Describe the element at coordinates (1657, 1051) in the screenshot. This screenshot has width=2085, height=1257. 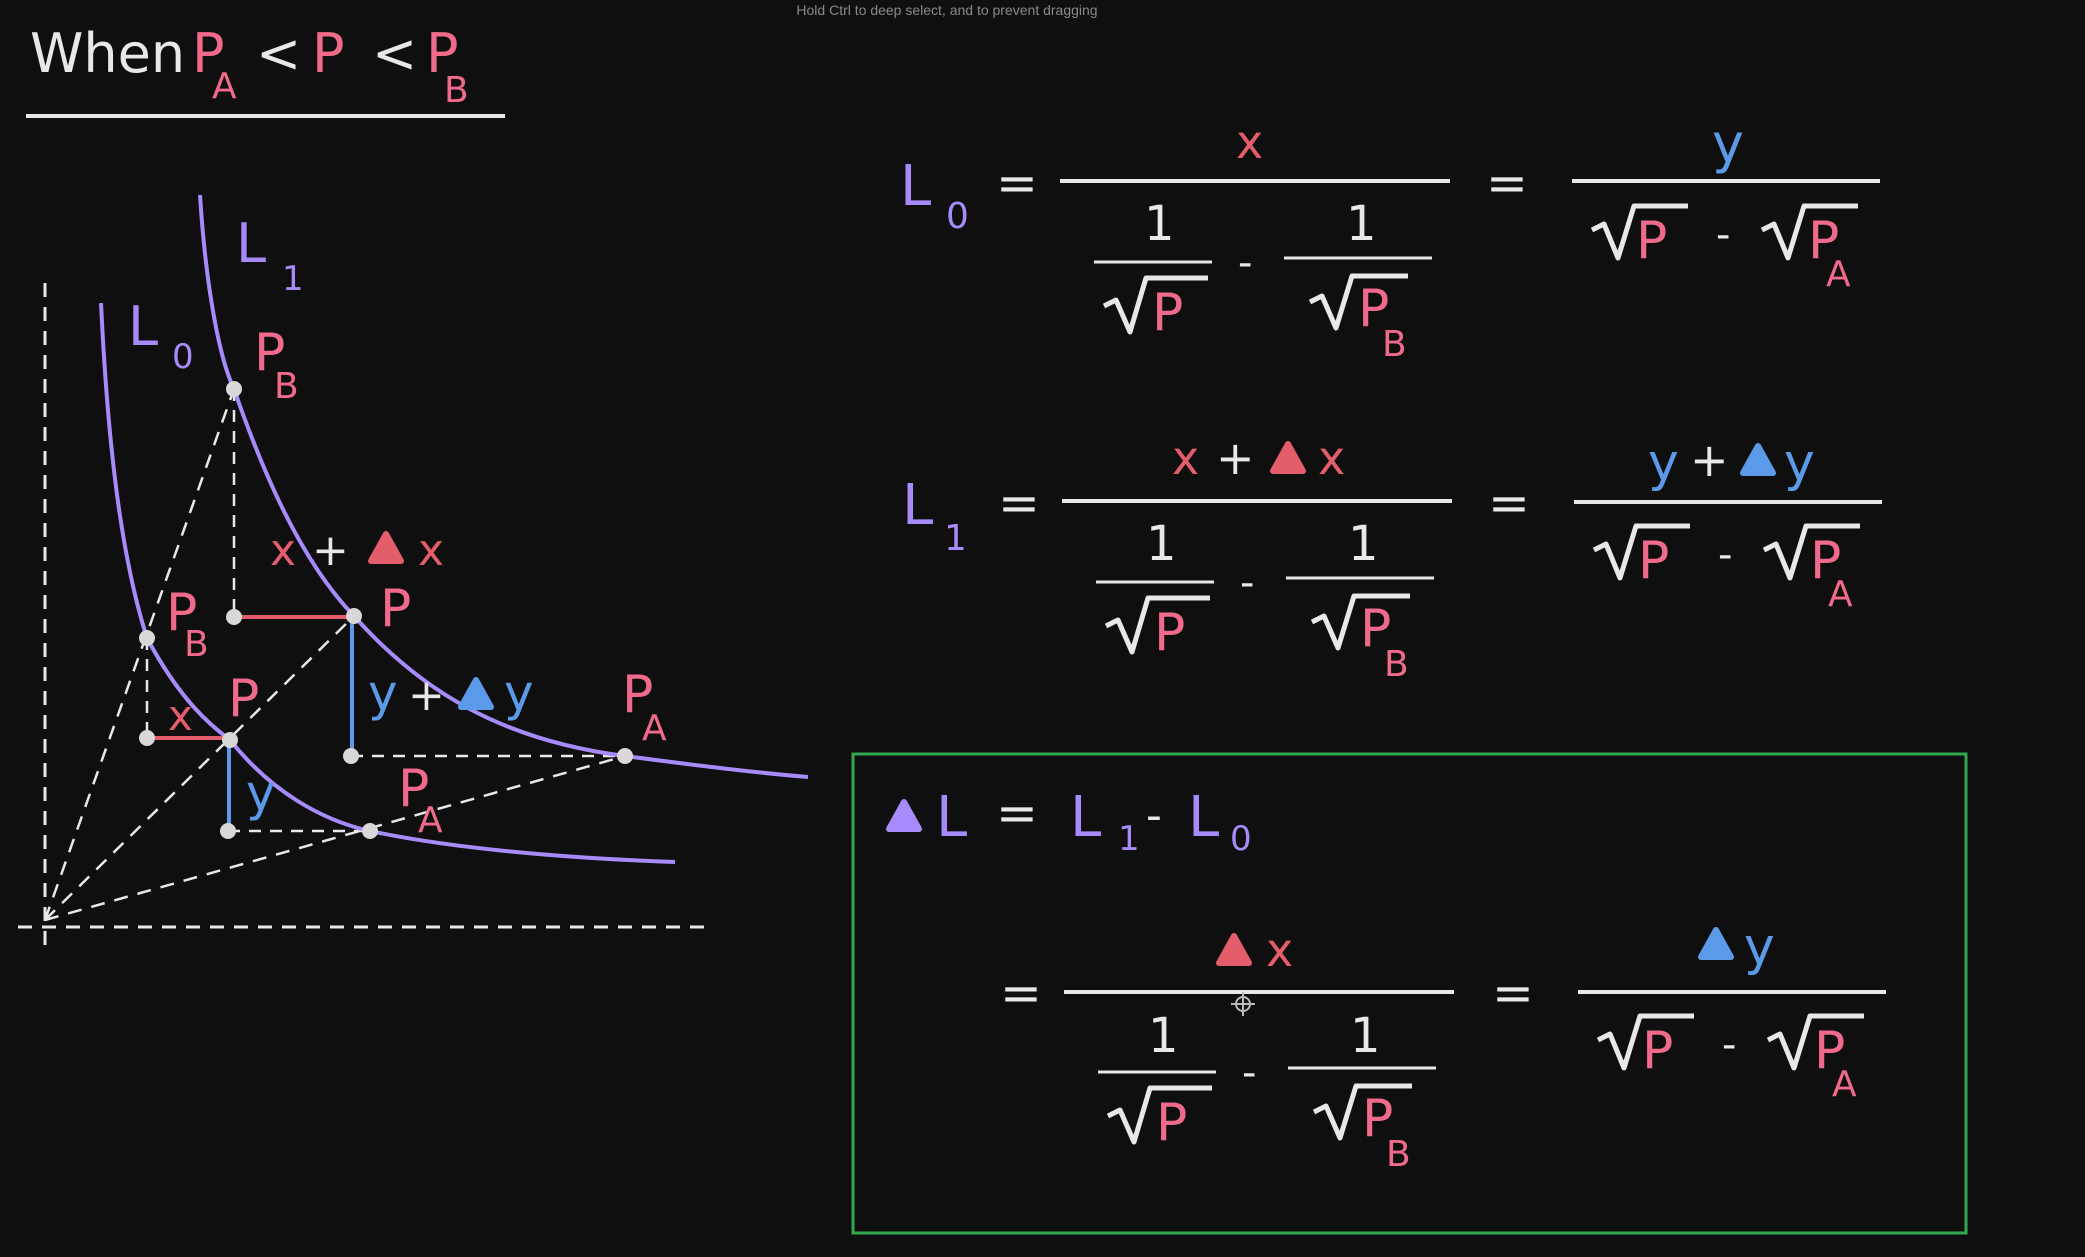
I see `eq-dl-root2-p: P` at that location.